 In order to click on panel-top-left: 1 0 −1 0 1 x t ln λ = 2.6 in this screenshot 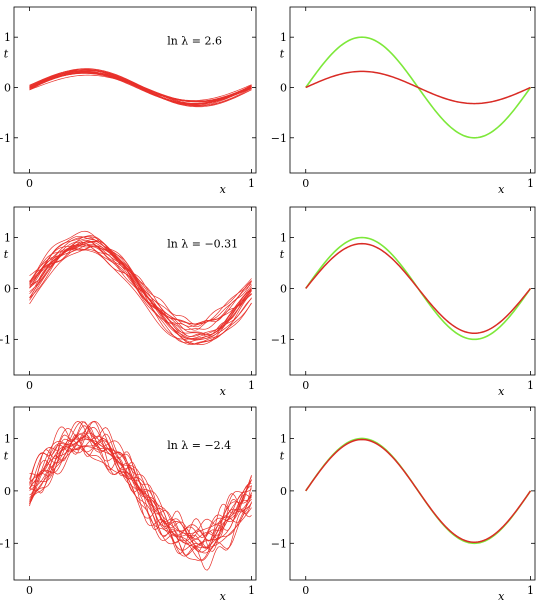, I will do `click(128, 101)`.